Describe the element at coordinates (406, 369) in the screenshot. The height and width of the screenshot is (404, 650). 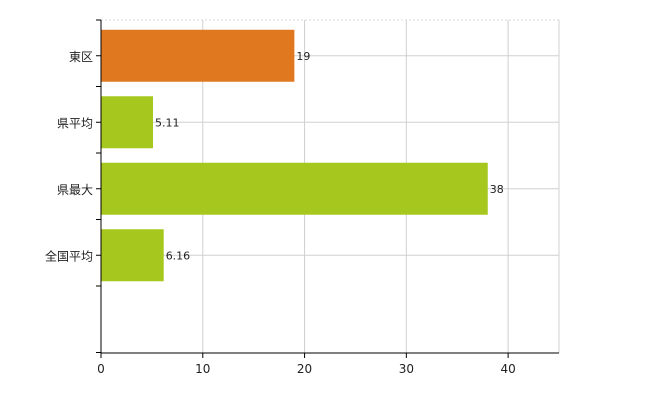
I see `x-tick-label: 30` at that location.